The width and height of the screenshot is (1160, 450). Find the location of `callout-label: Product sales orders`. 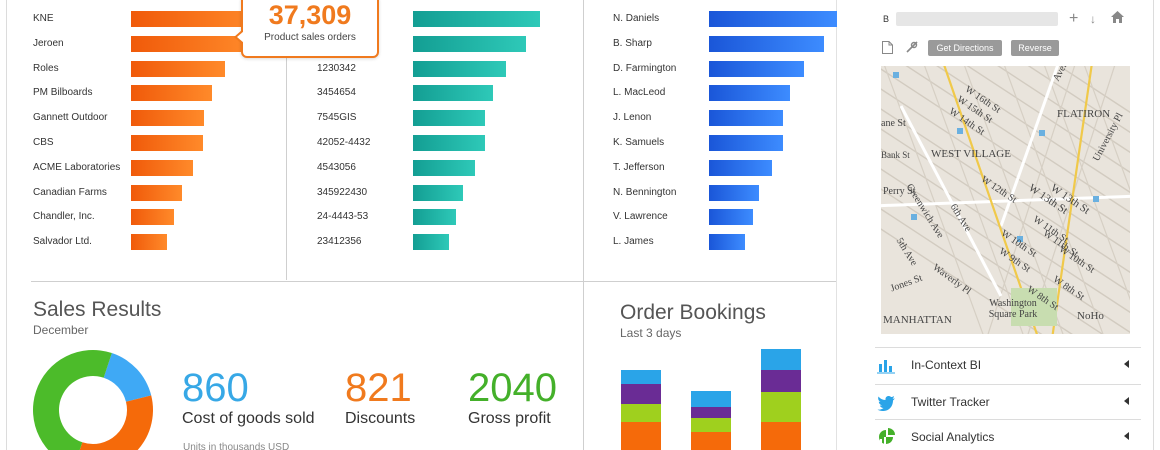

callout-label: Product sales orders is located at coordinates (310, 37).